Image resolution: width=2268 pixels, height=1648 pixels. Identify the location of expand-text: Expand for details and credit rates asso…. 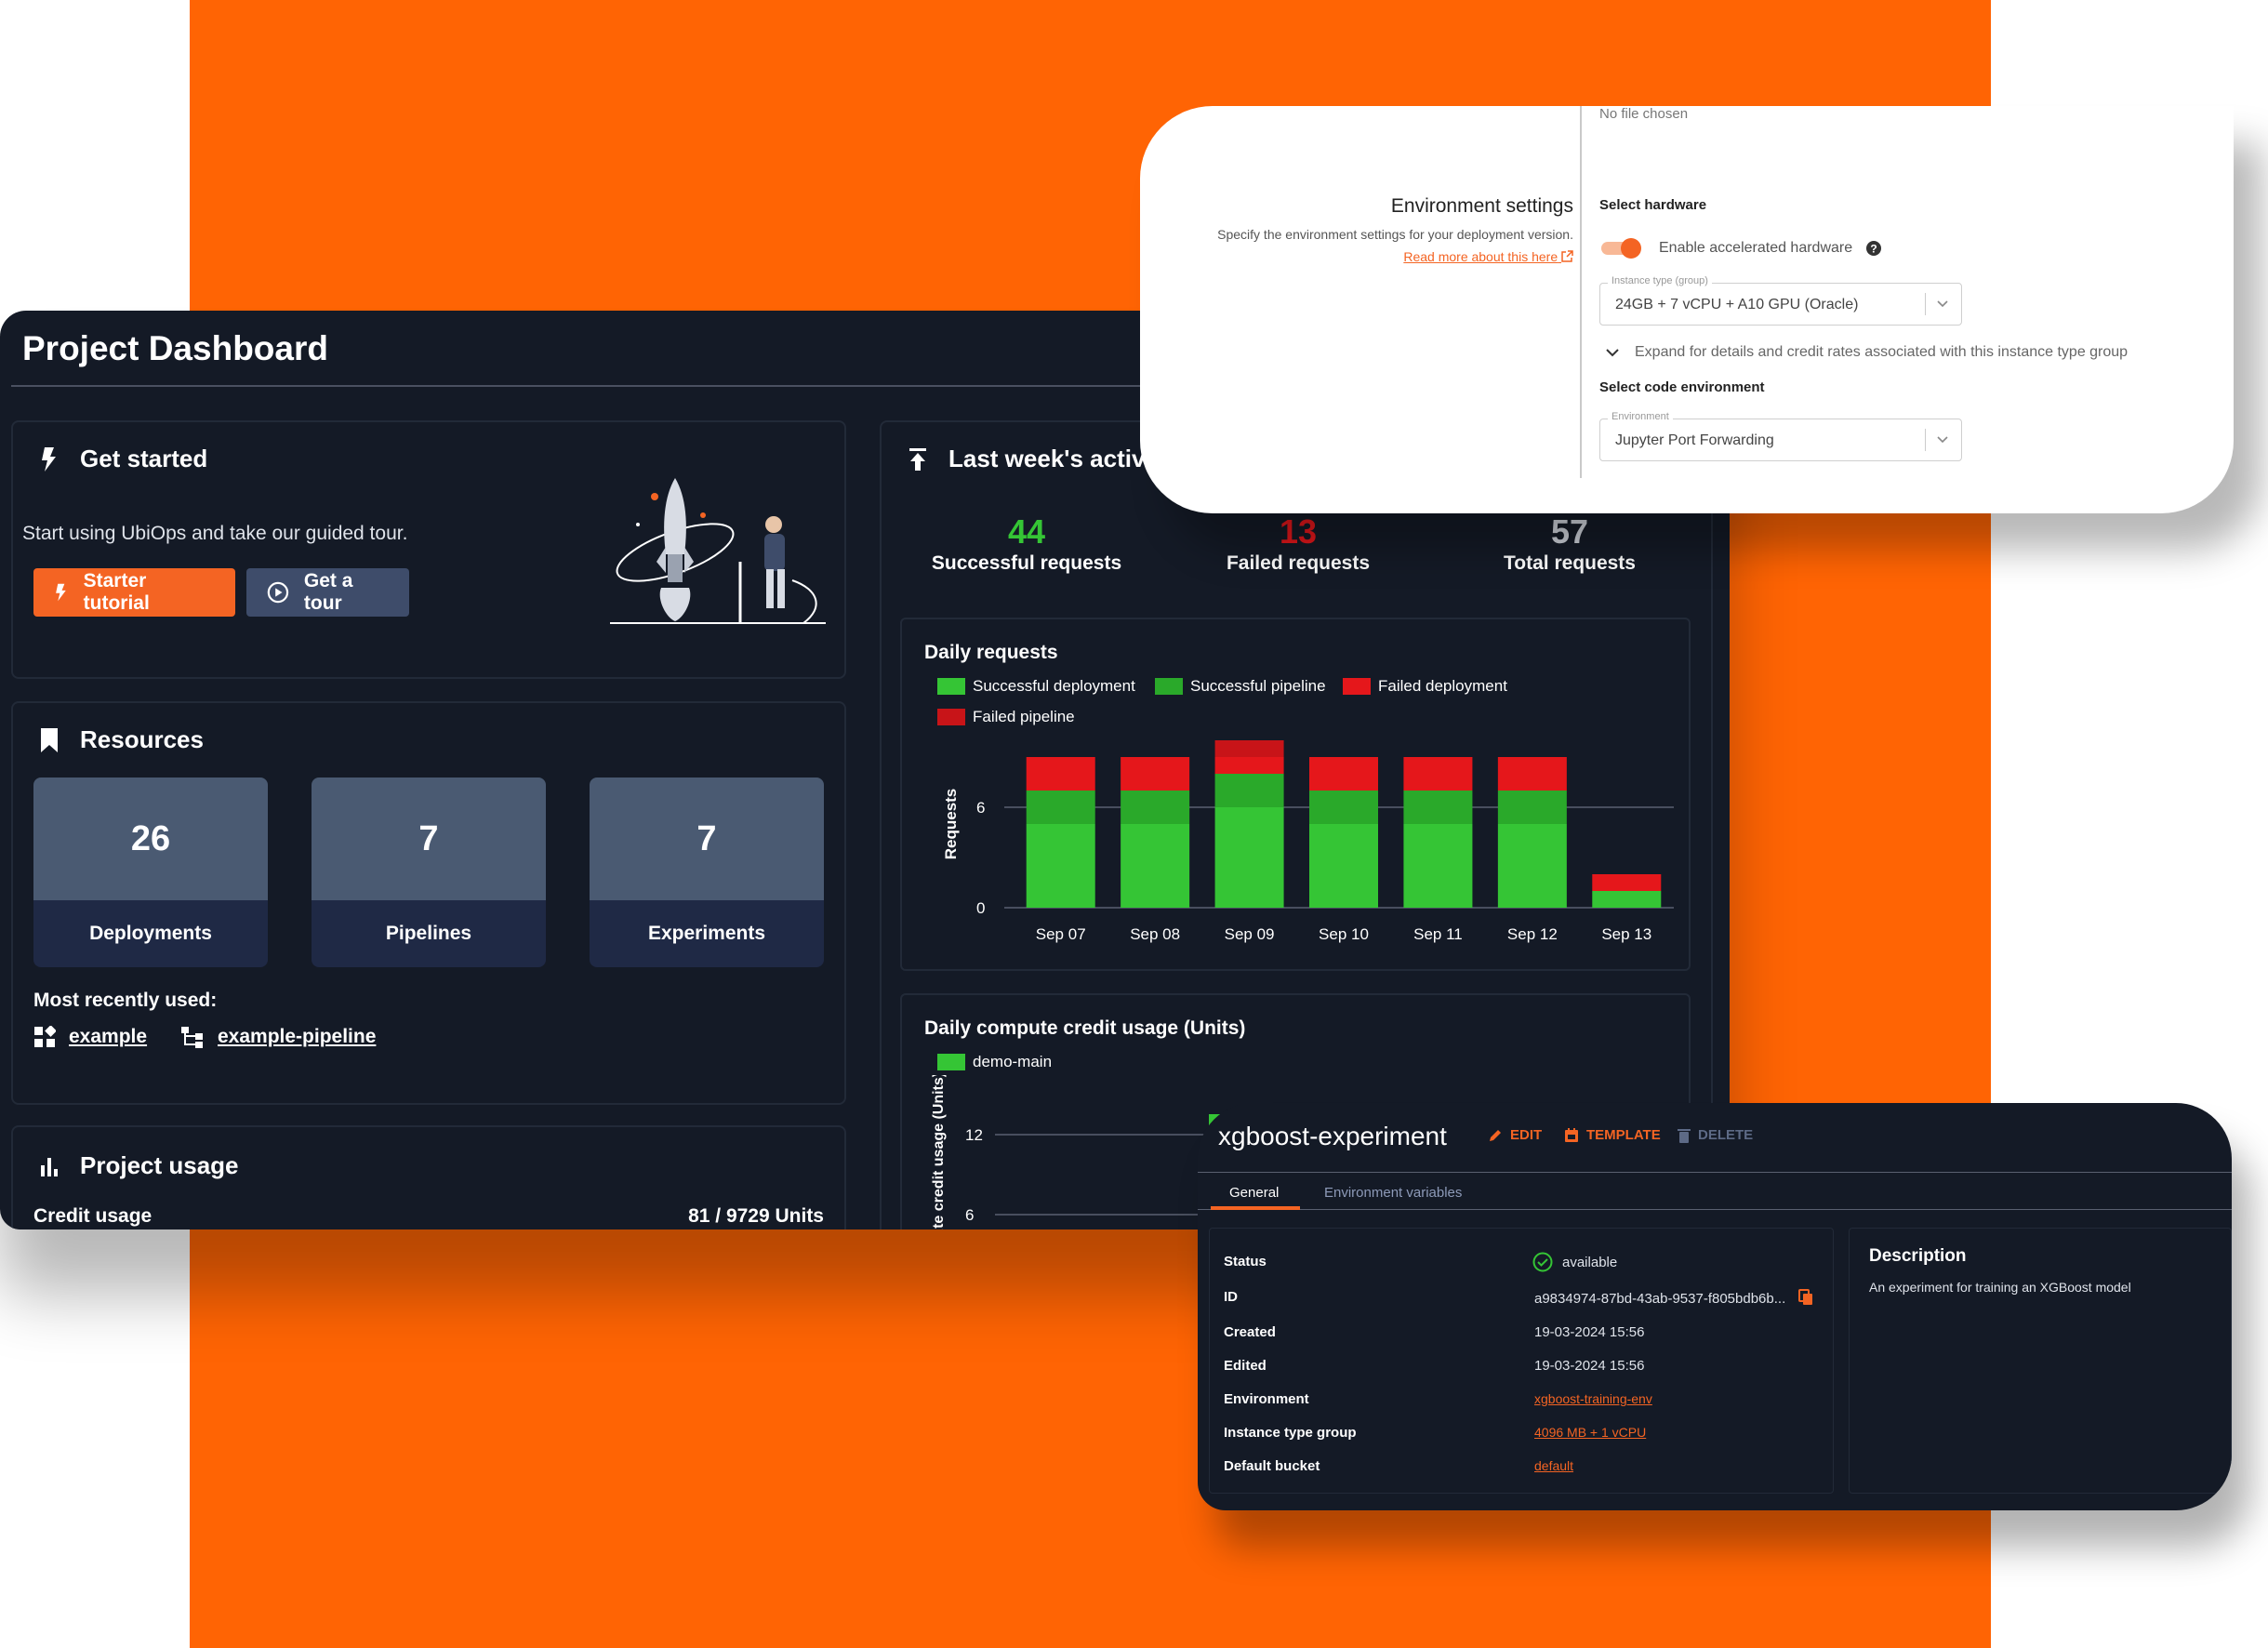
(1882, 352).